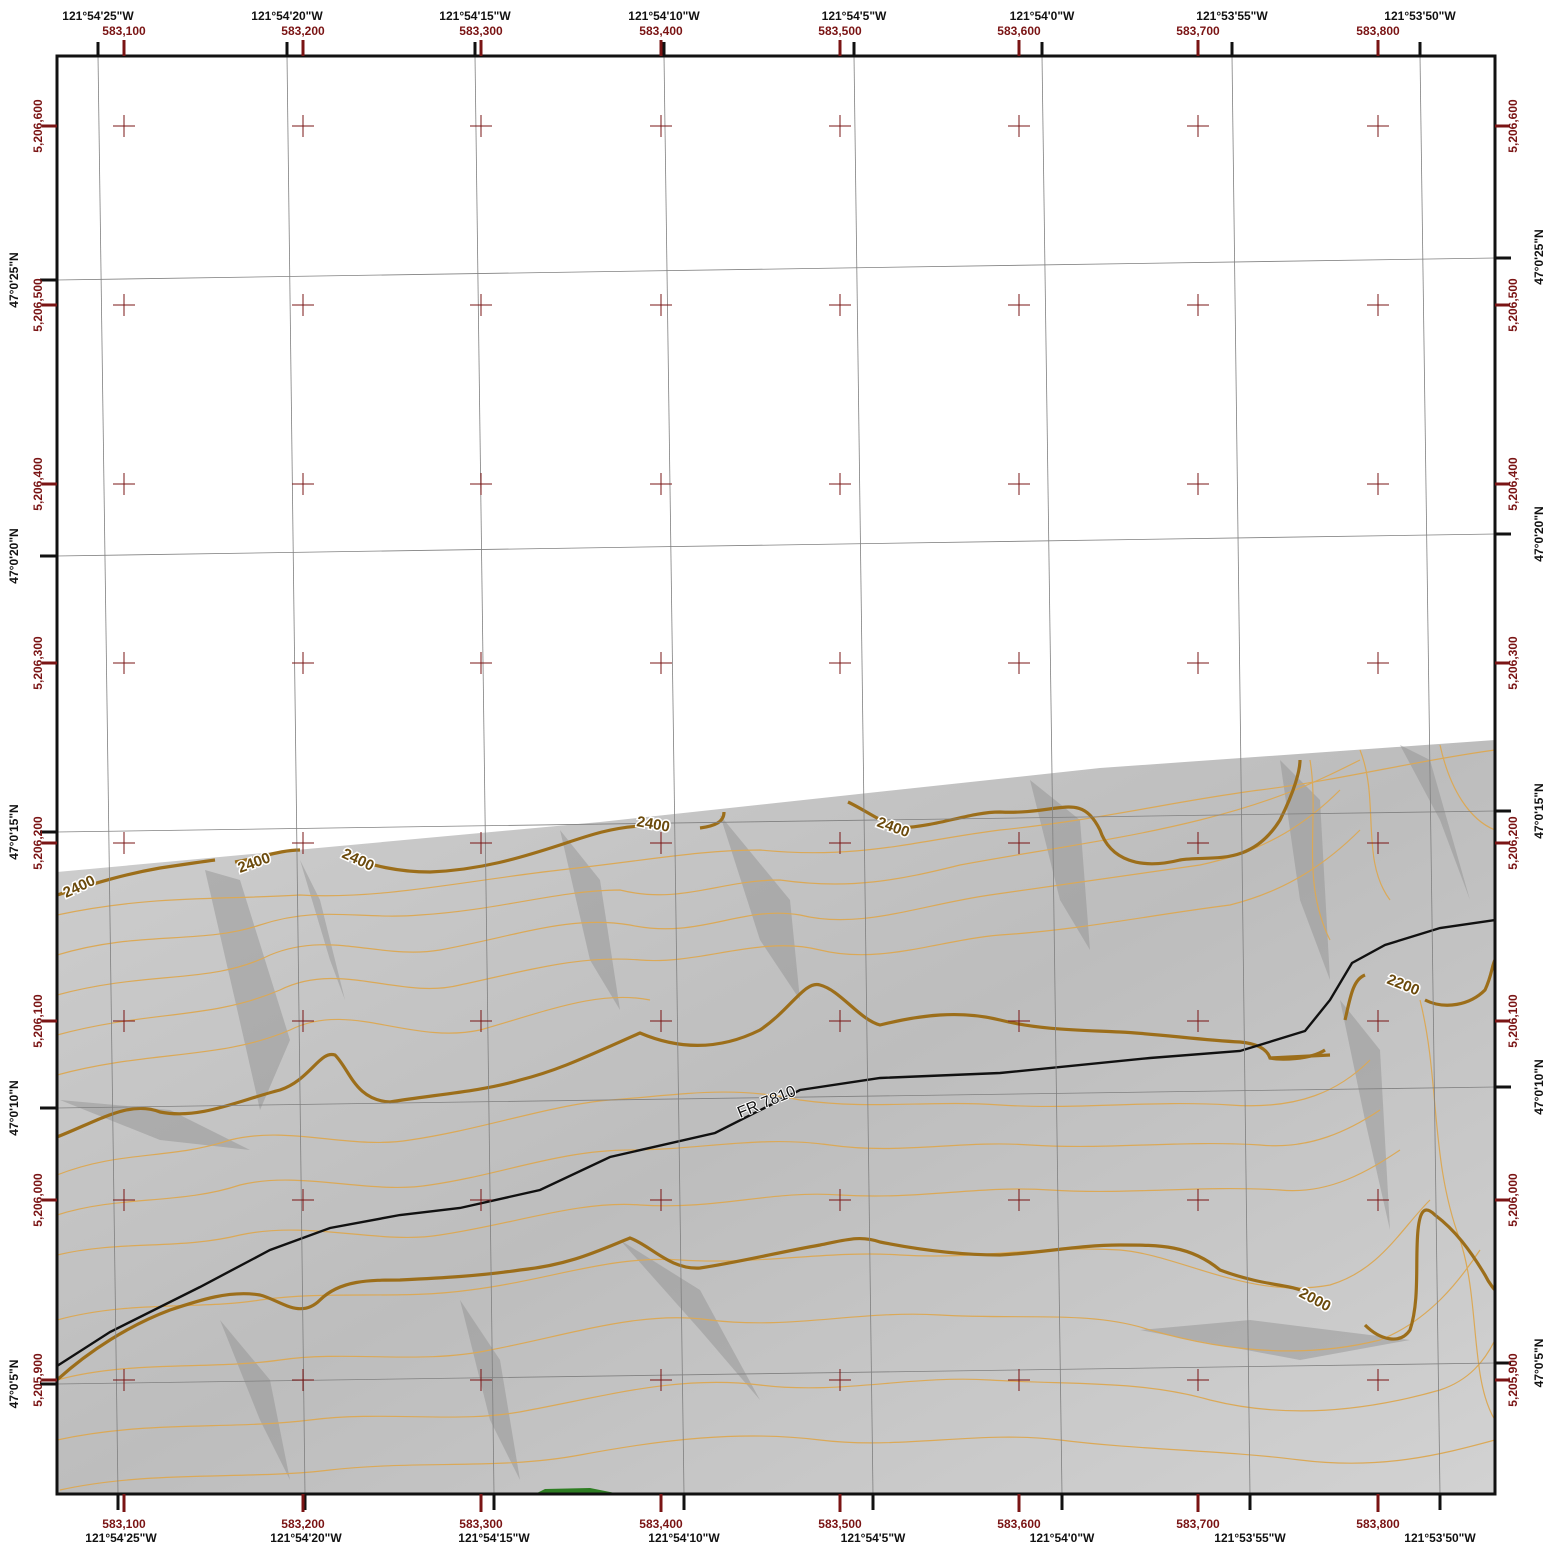  Describe the element at coordinates (38, 126) in the screenshot. I see `left-northing-label: 5,206,600` at that location.